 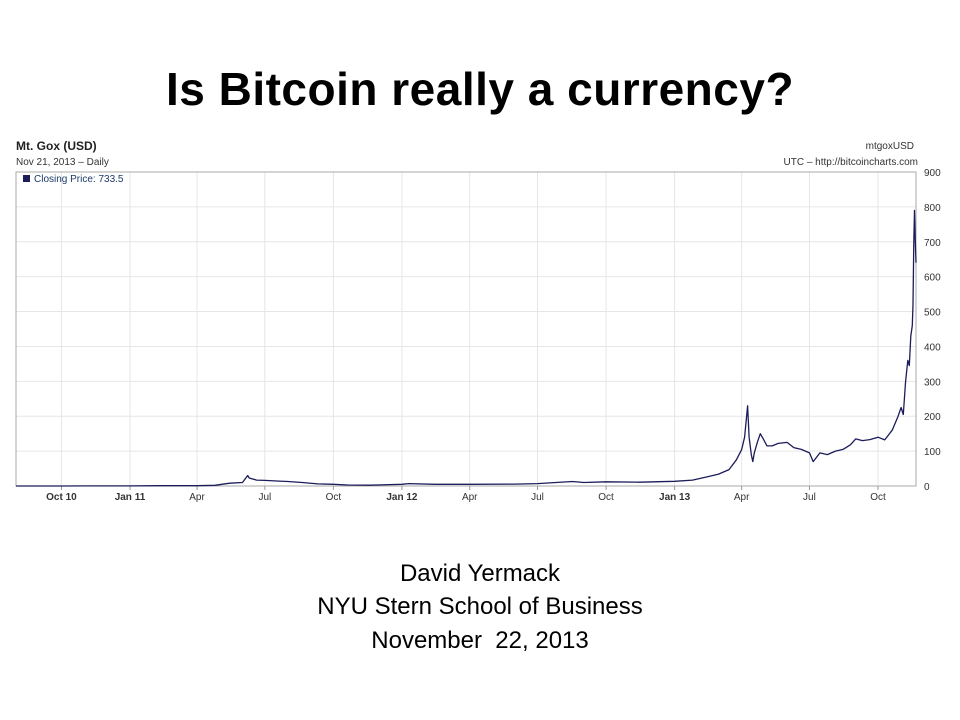 I want to click on x-tick-label: Jan 12, so click(x=402, y=497).